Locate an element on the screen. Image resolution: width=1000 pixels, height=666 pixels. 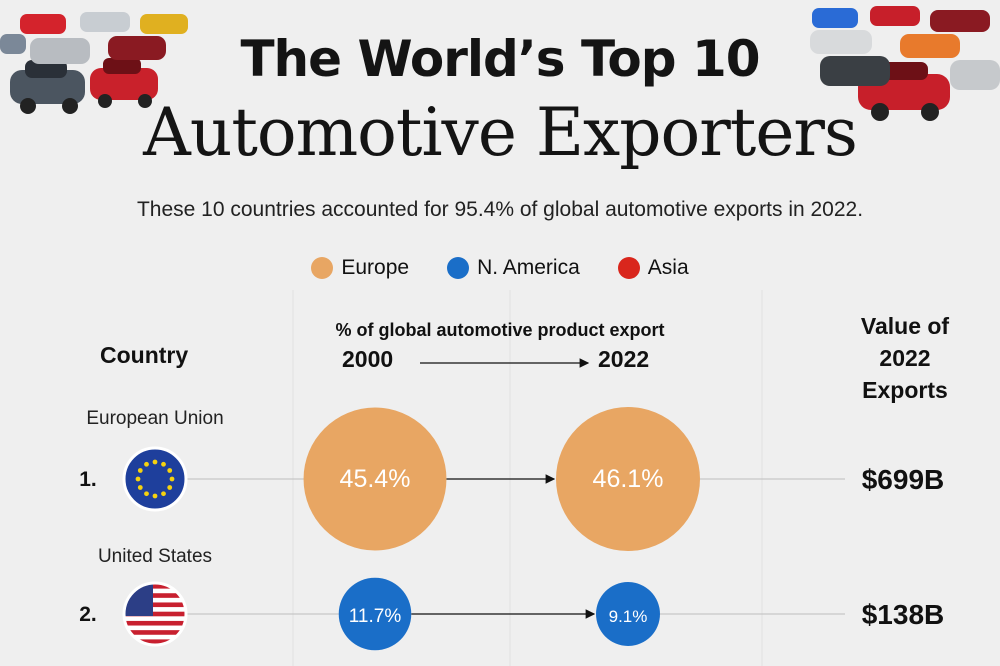
header-value-line: Value of is located at coordinates (905, 326).